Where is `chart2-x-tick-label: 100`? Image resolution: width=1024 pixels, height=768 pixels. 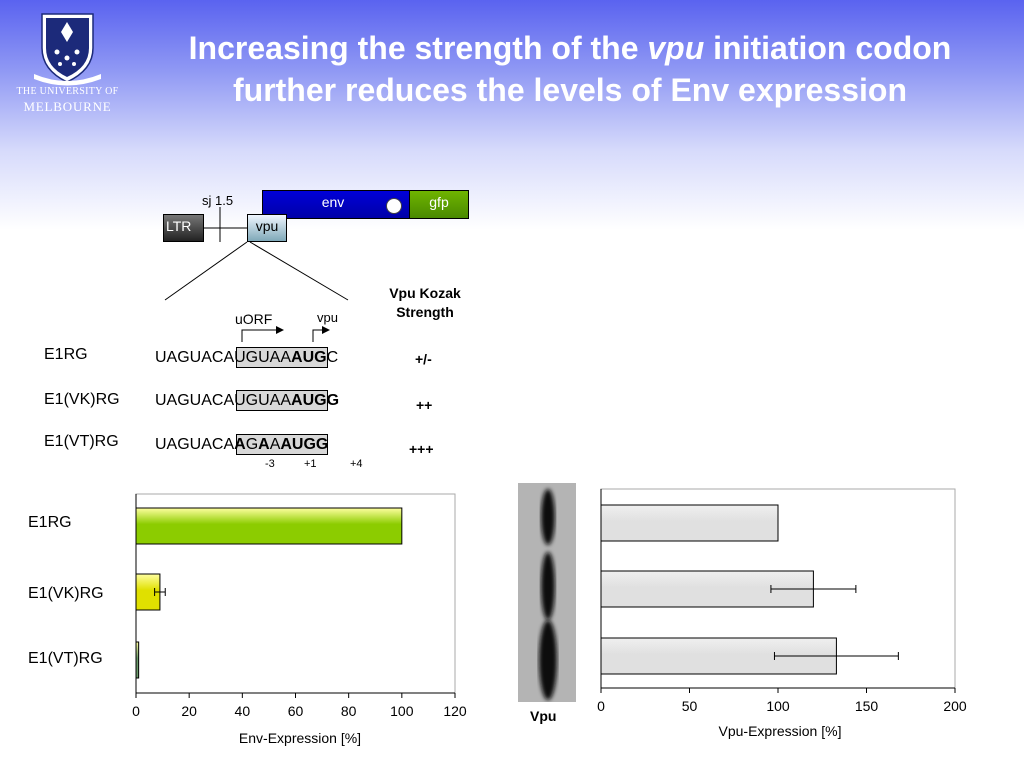 chart2-x-tick-label: 100 is located at coordinates (778, 706).